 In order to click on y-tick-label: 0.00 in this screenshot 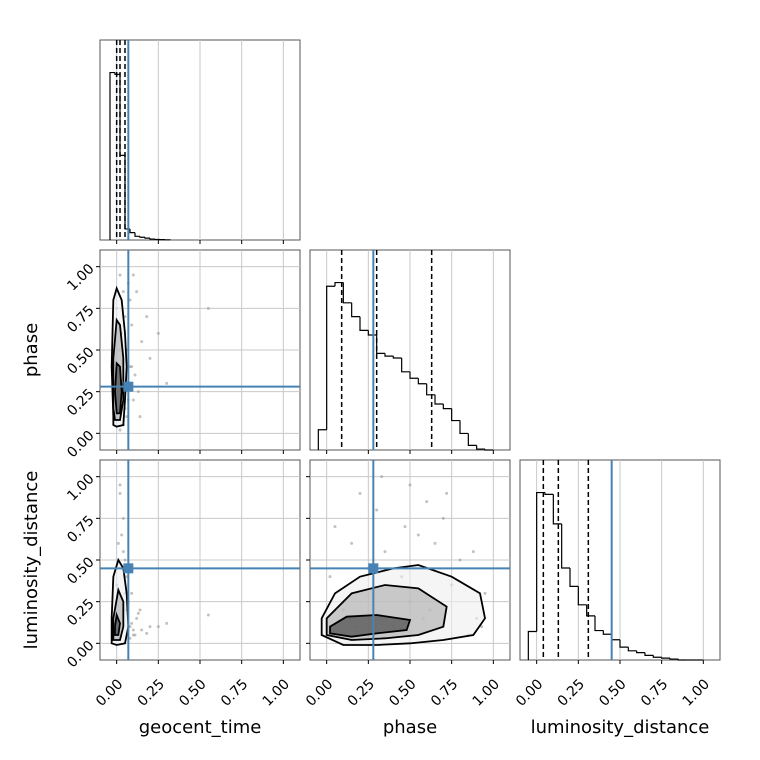, I will do `click(80, 654)`.